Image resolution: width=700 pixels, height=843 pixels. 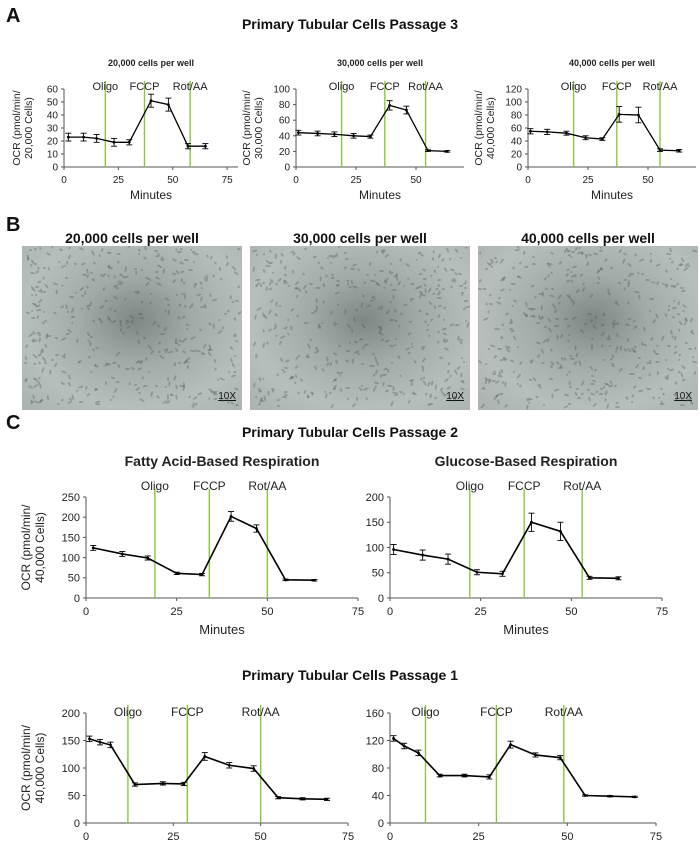 I want to click on y-tick-label: 80, so click(x=517, y=116).